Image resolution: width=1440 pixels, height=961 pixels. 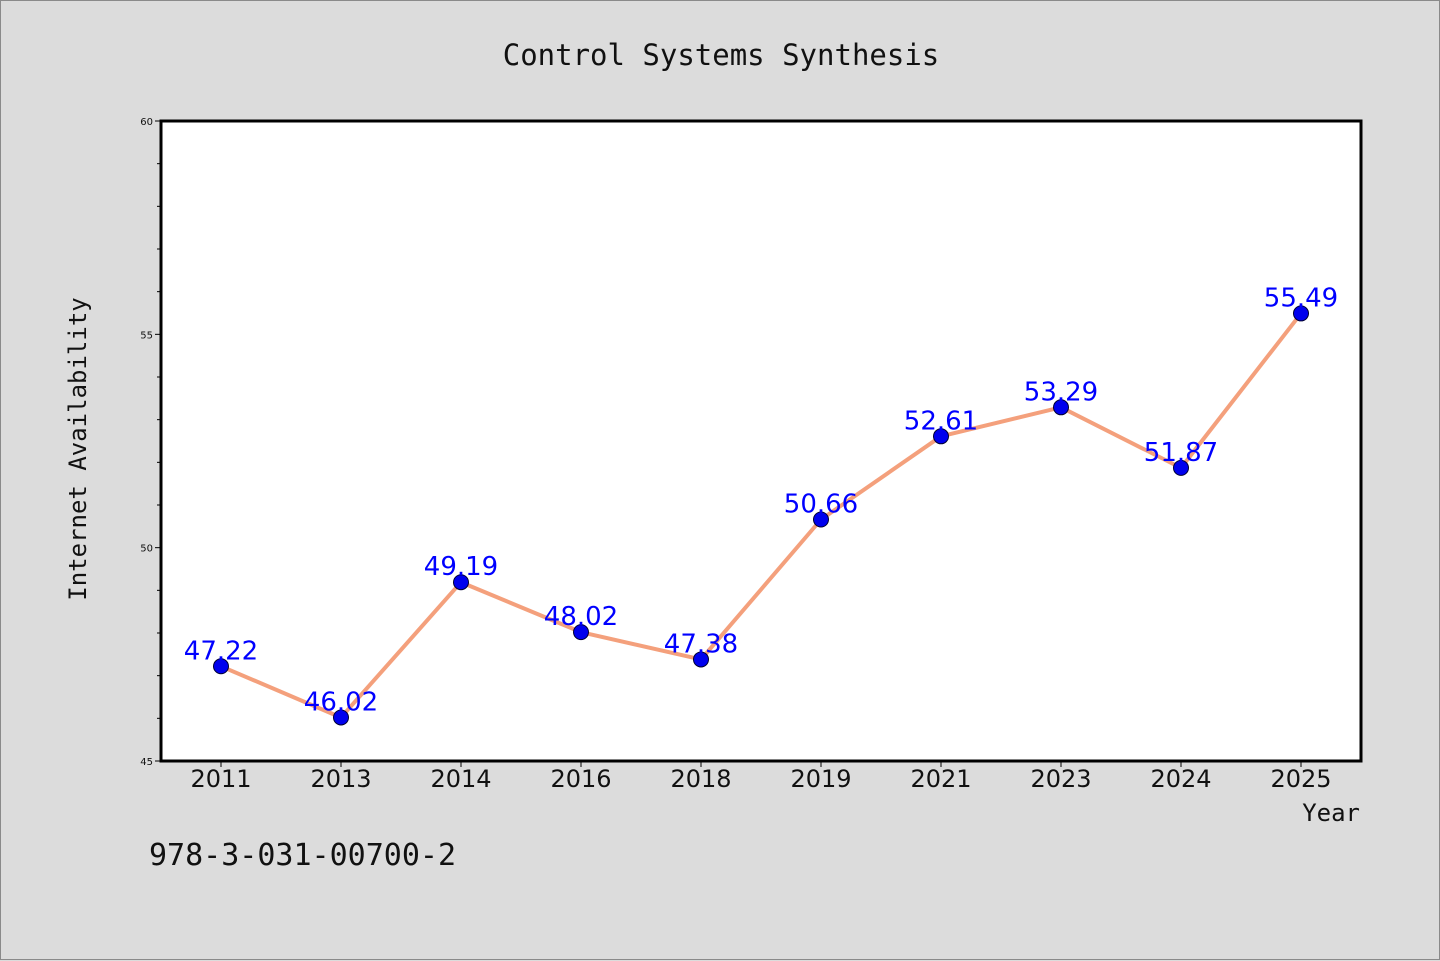 I want to click on data-label: 49.19, so click(x=461, y=567).